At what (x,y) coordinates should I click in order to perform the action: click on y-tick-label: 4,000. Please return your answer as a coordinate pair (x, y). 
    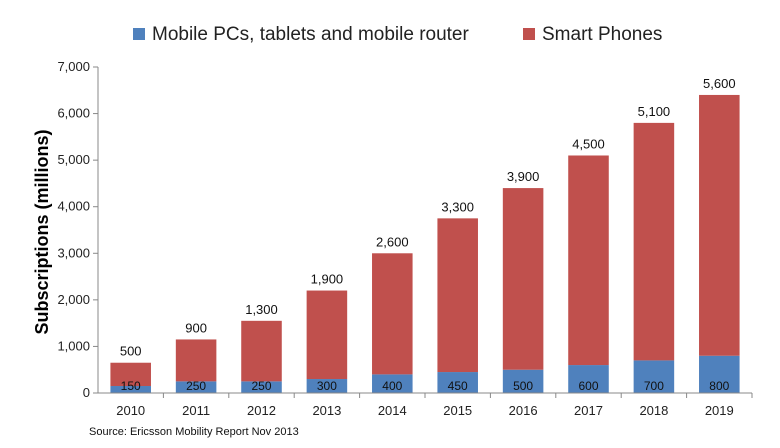
    Looking at the image, I should click on (73, 206).